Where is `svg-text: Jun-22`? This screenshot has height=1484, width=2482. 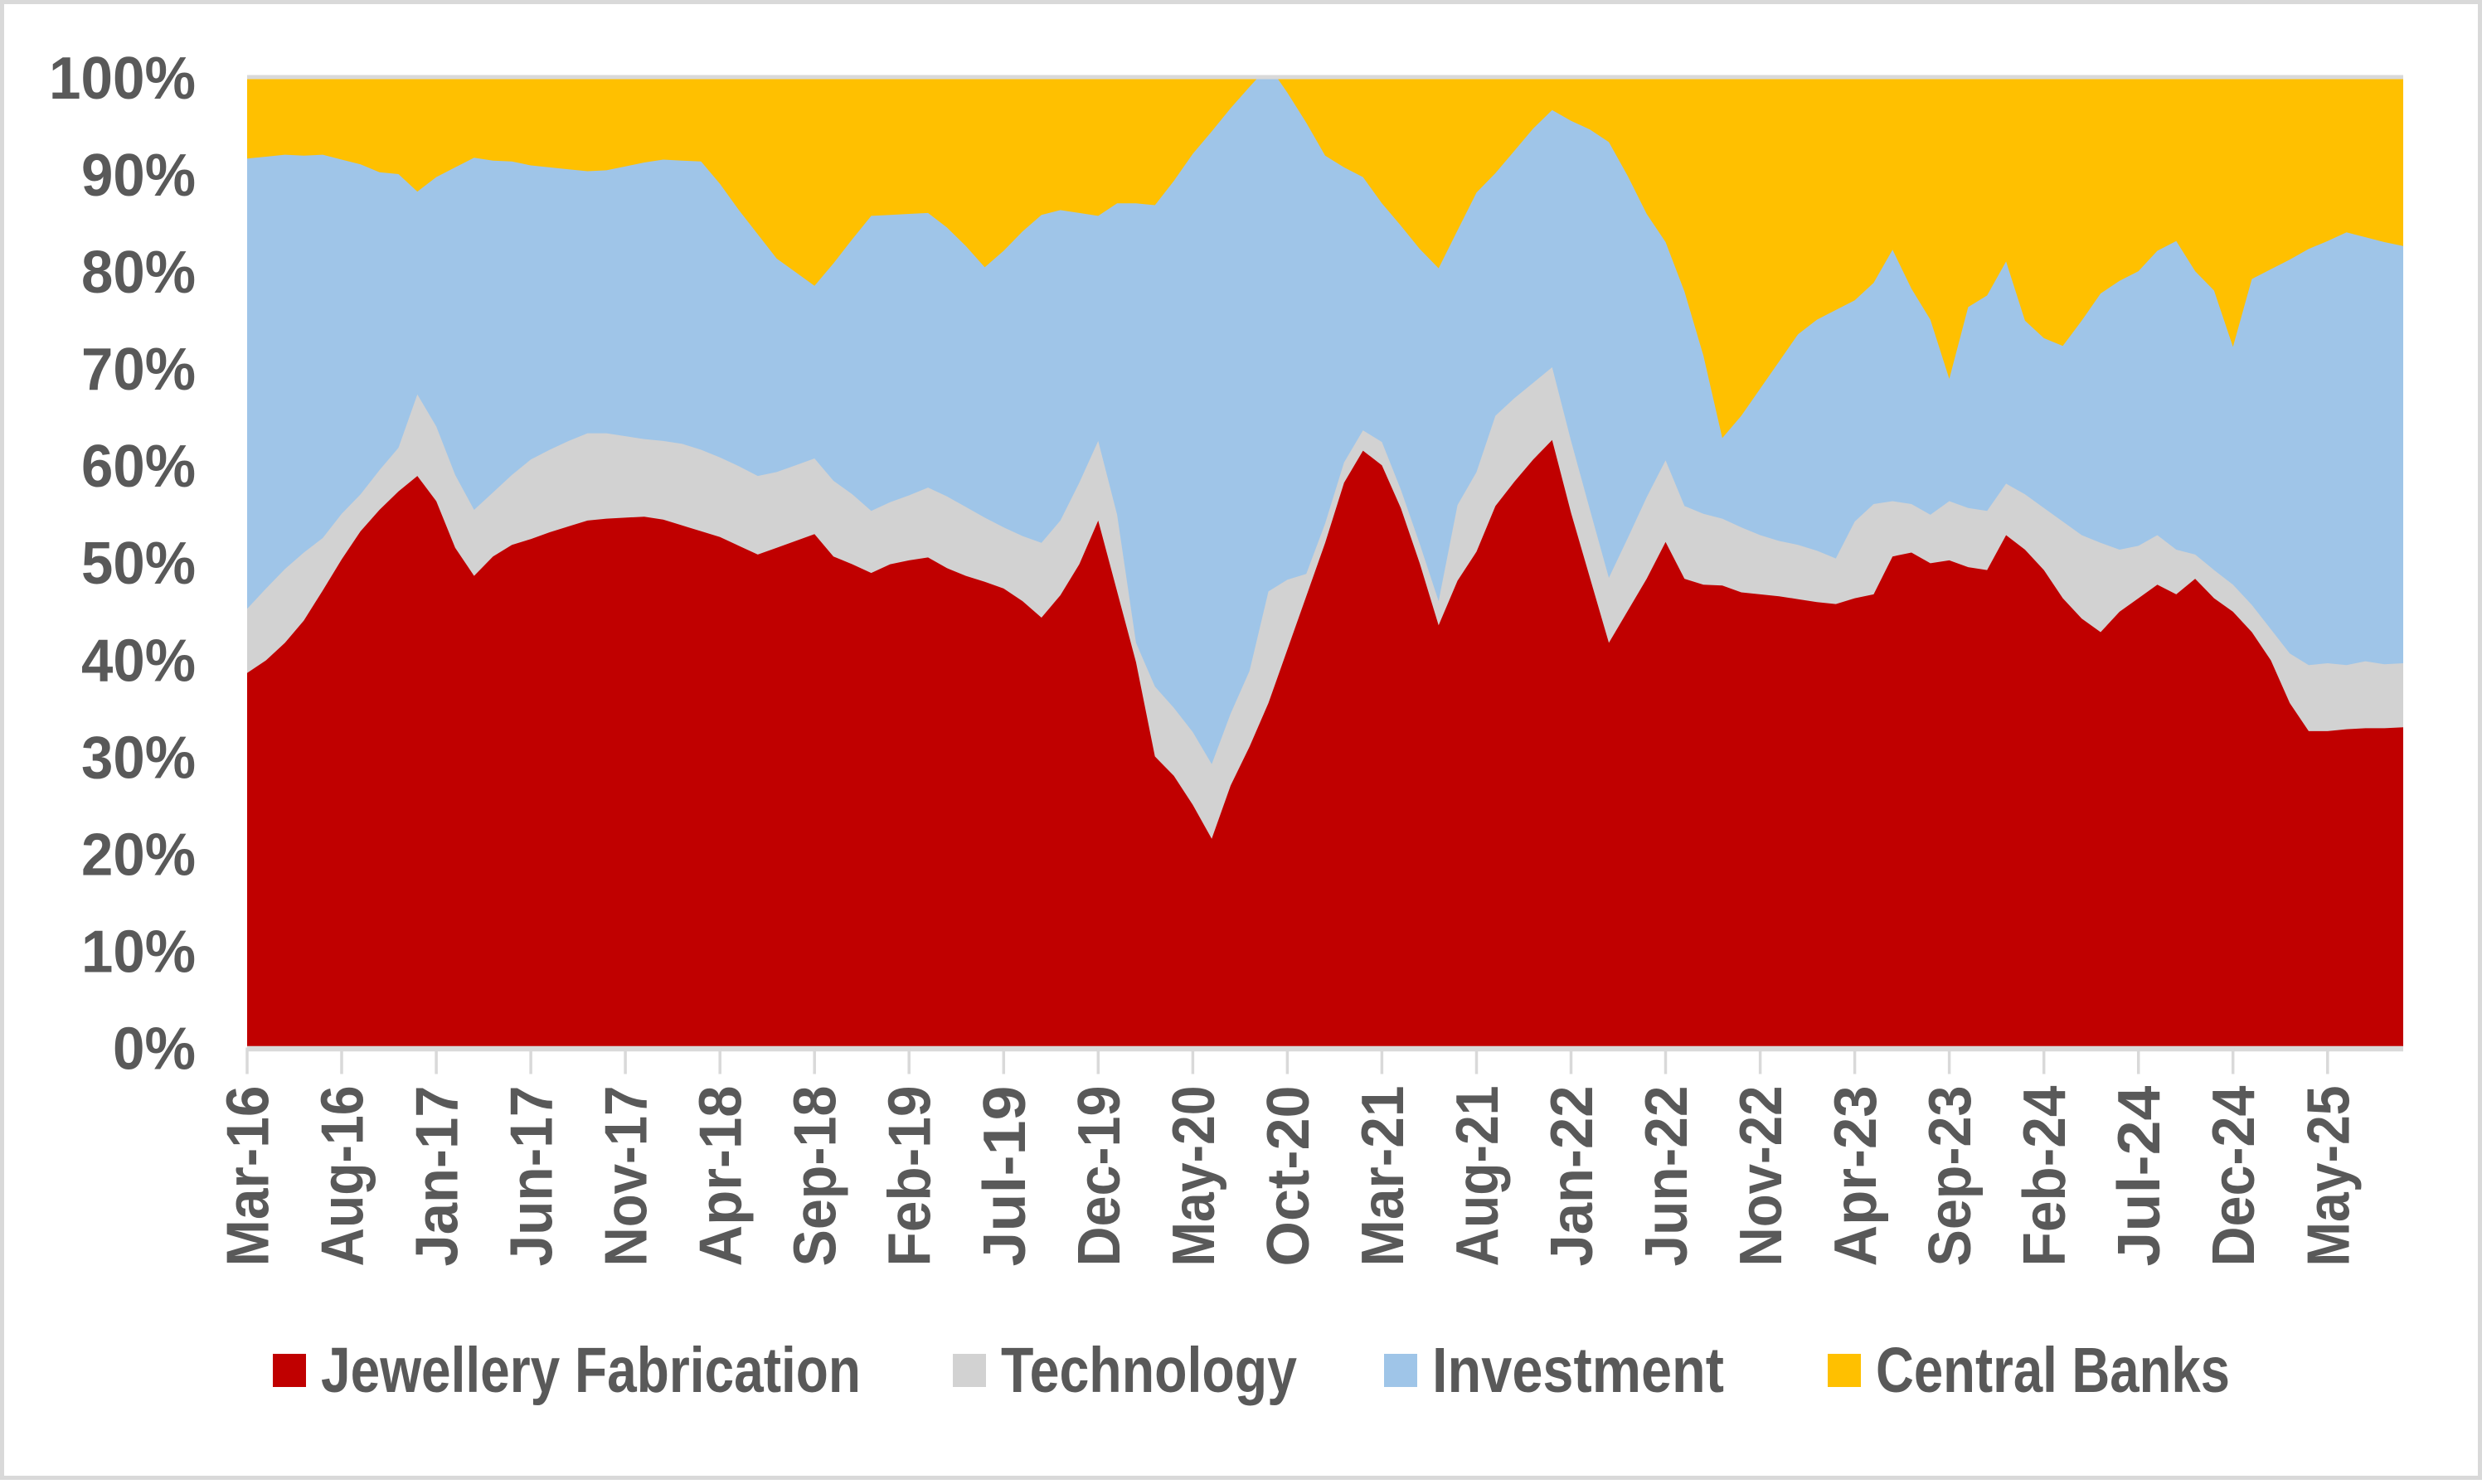 svg-text: Jun-22 is located at coordinates (1667, 1176).